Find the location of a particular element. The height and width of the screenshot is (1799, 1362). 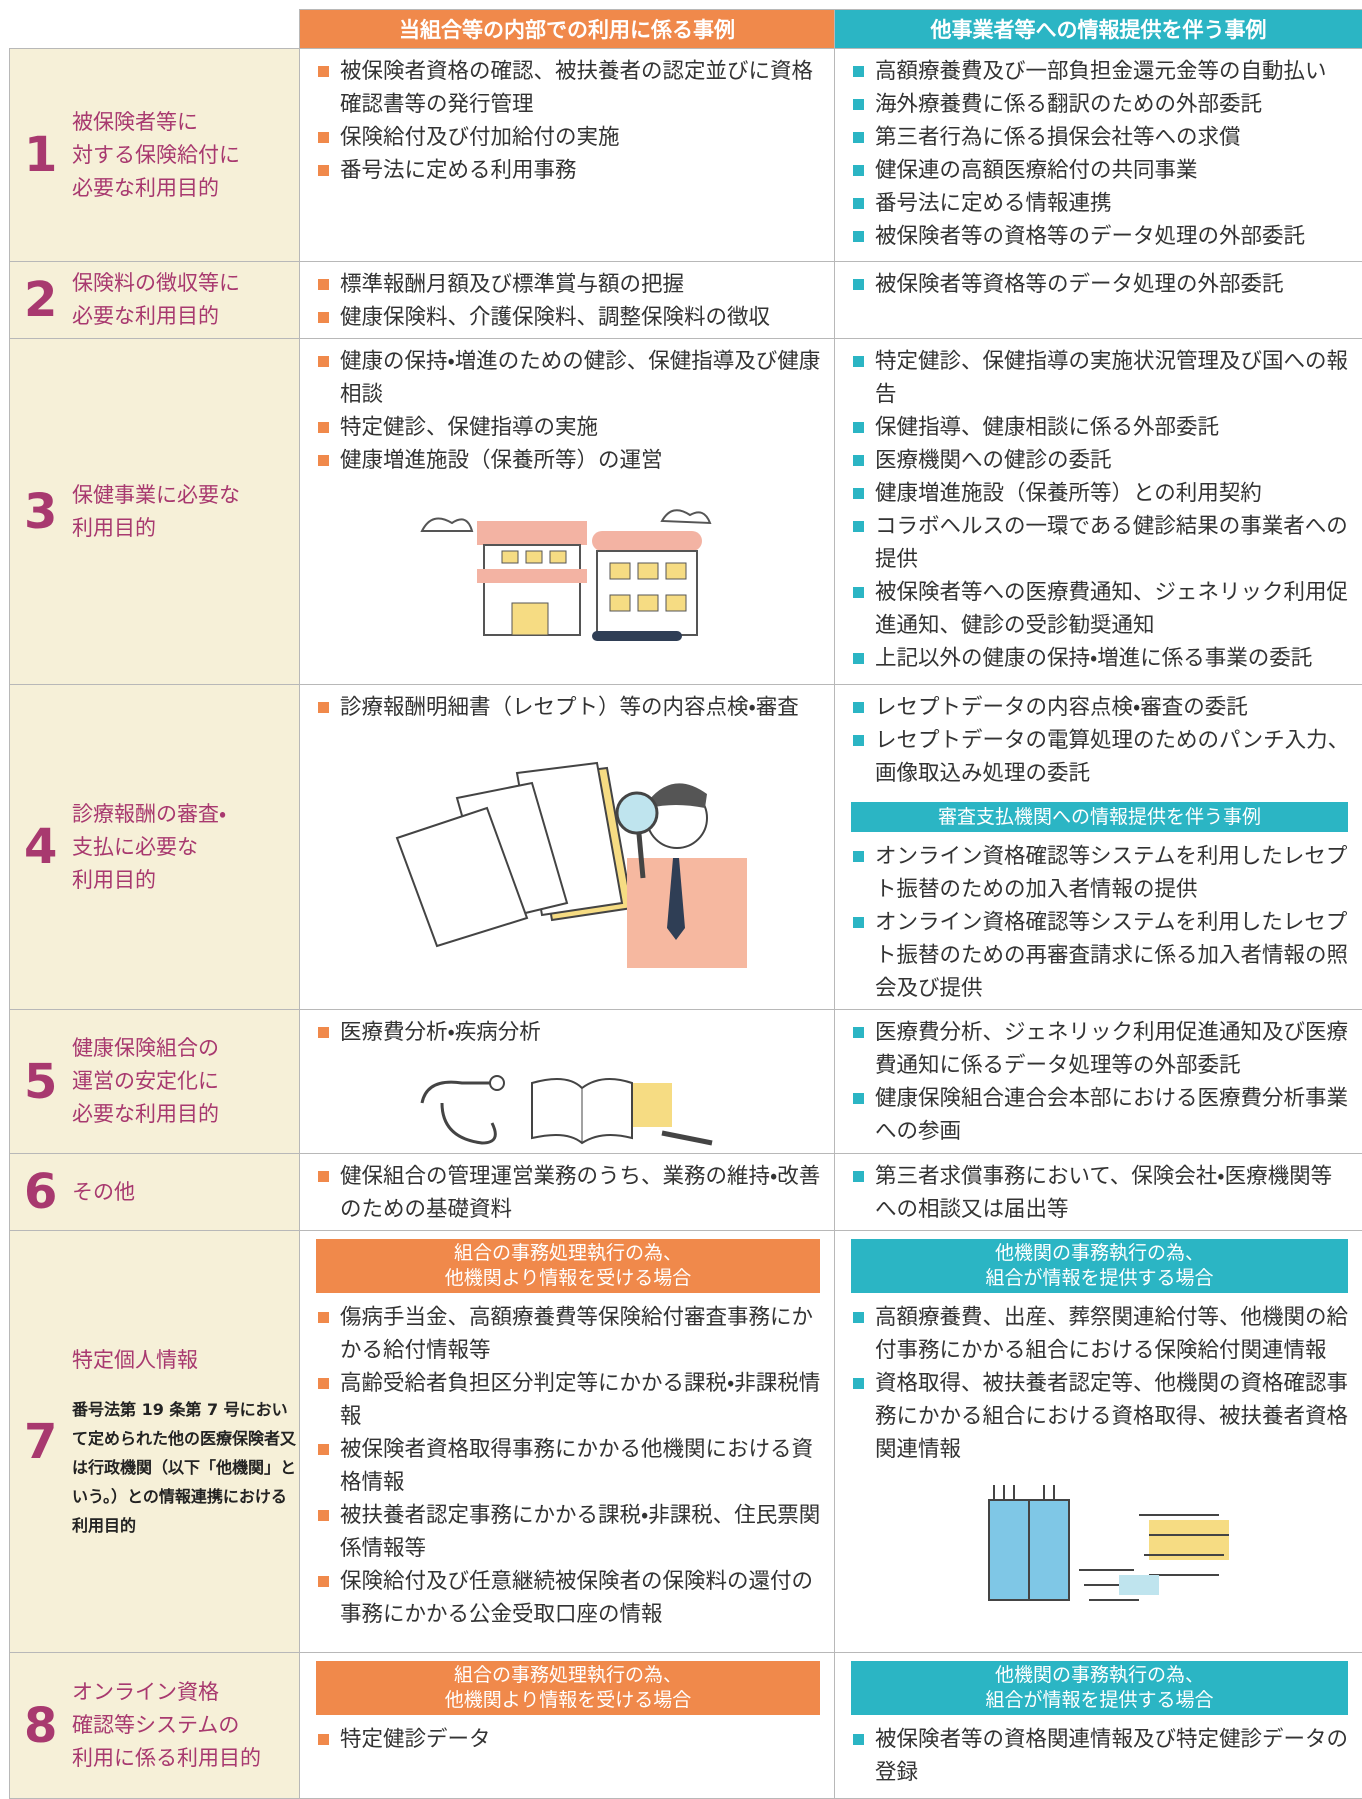

row-label-text: 健康保険組合の運営の安定化に必要な利用目的 is located at coordinates (145, 1081).